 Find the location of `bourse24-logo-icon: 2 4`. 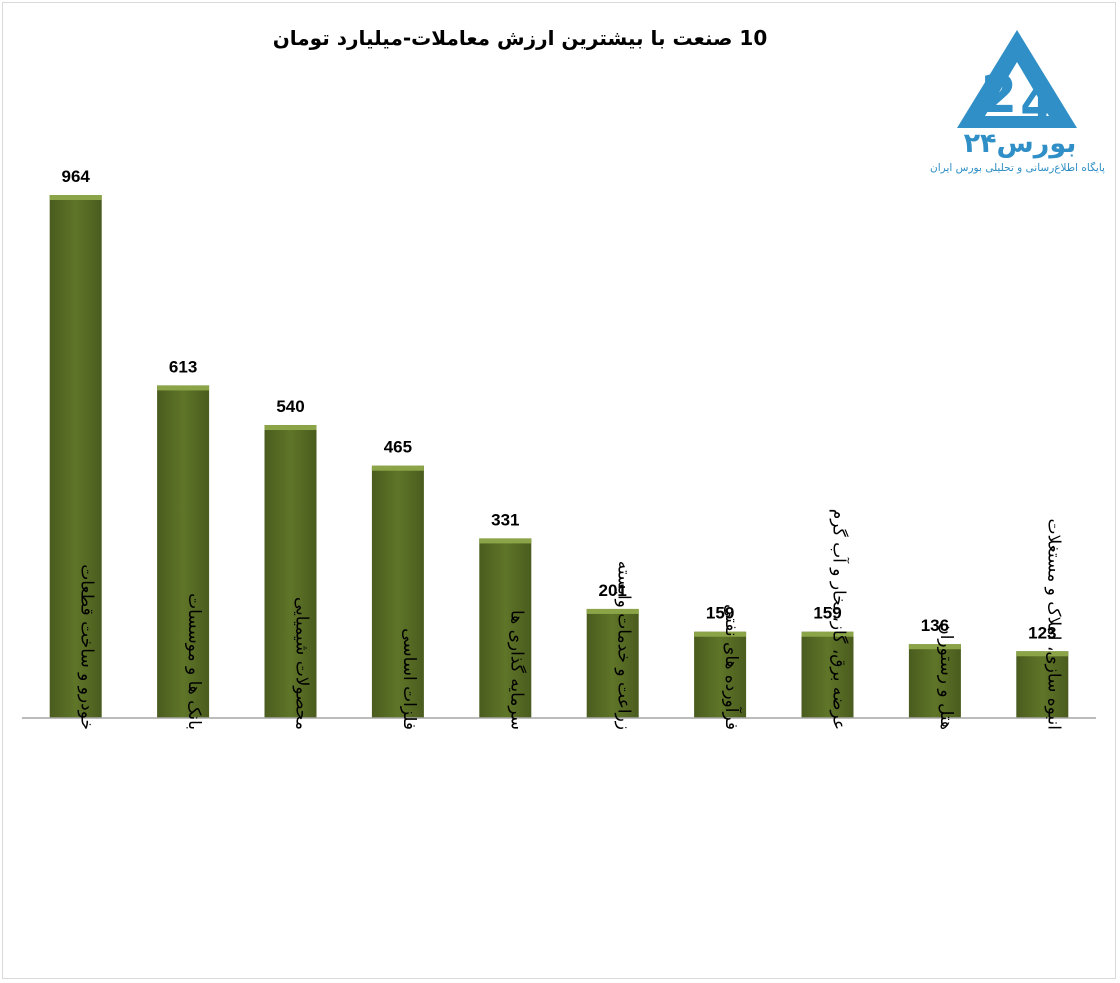

bourse24-logo-icon: 2 4 is located at coordinates (1017, 81).